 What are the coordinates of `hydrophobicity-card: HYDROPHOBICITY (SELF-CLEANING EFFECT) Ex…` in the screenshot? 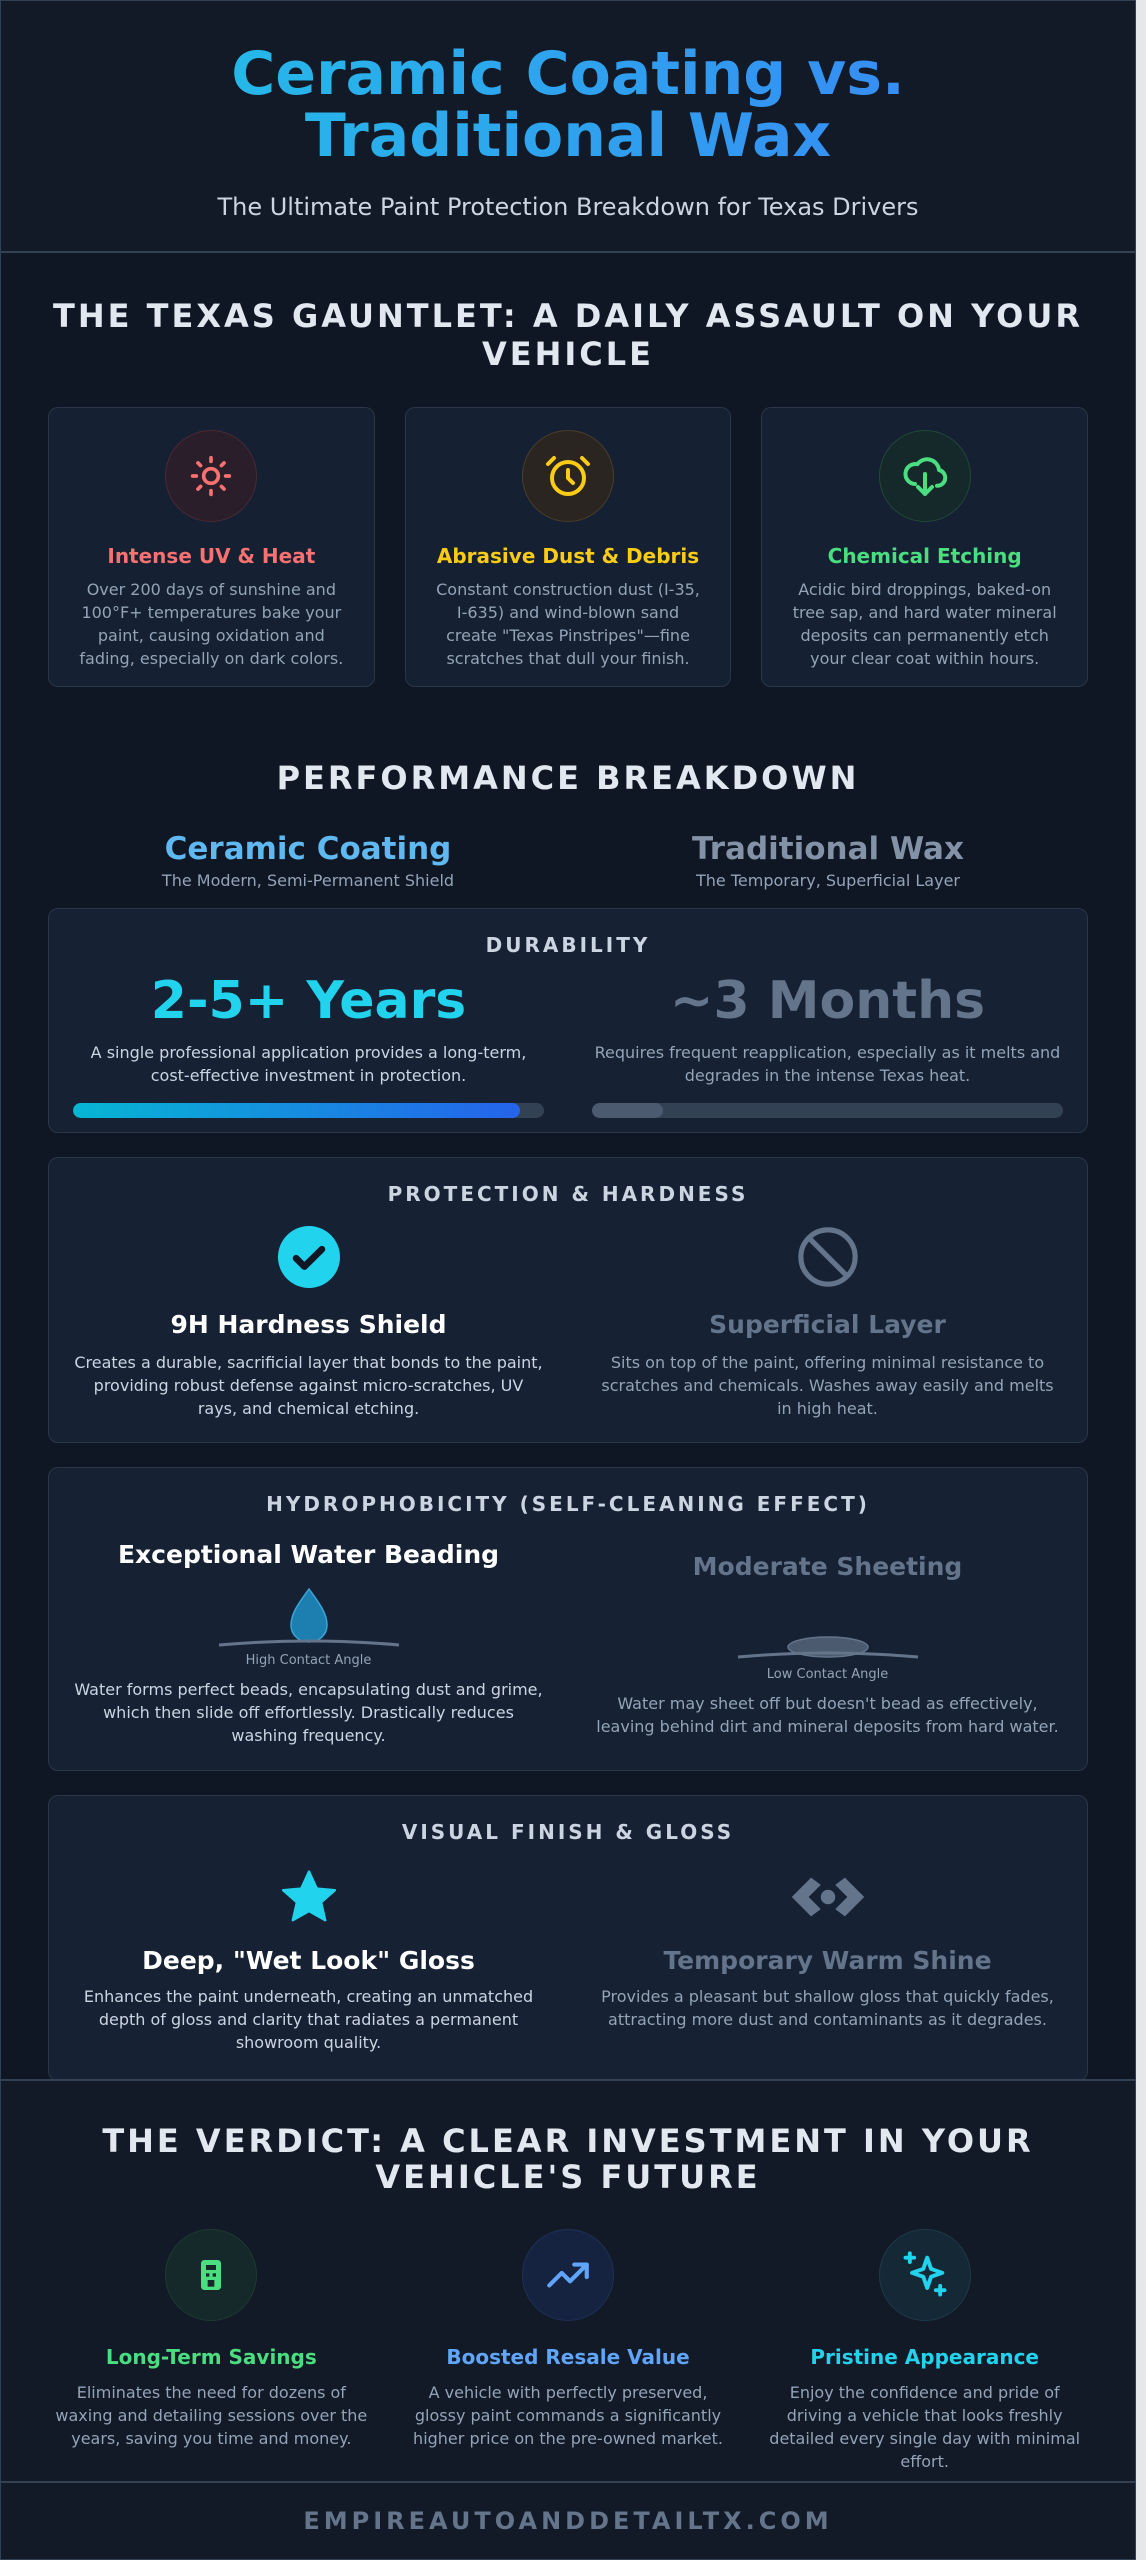 It's located at (568, 1619).